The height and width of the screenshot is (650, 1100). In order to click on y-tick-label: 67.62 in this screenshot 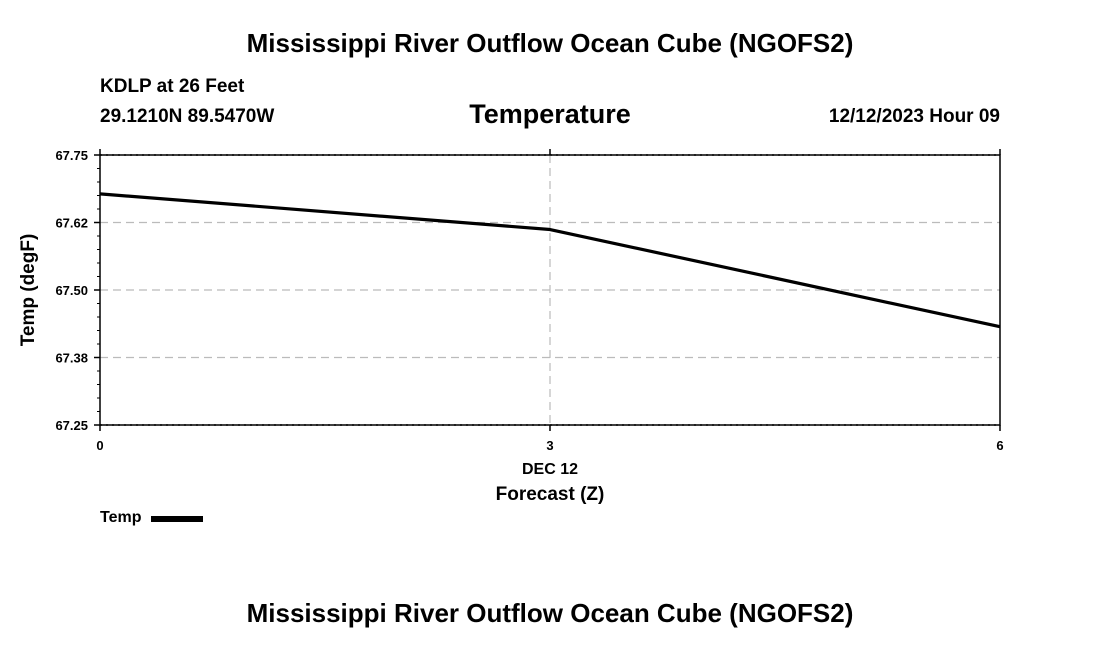, I will do `click(71, 223)`.